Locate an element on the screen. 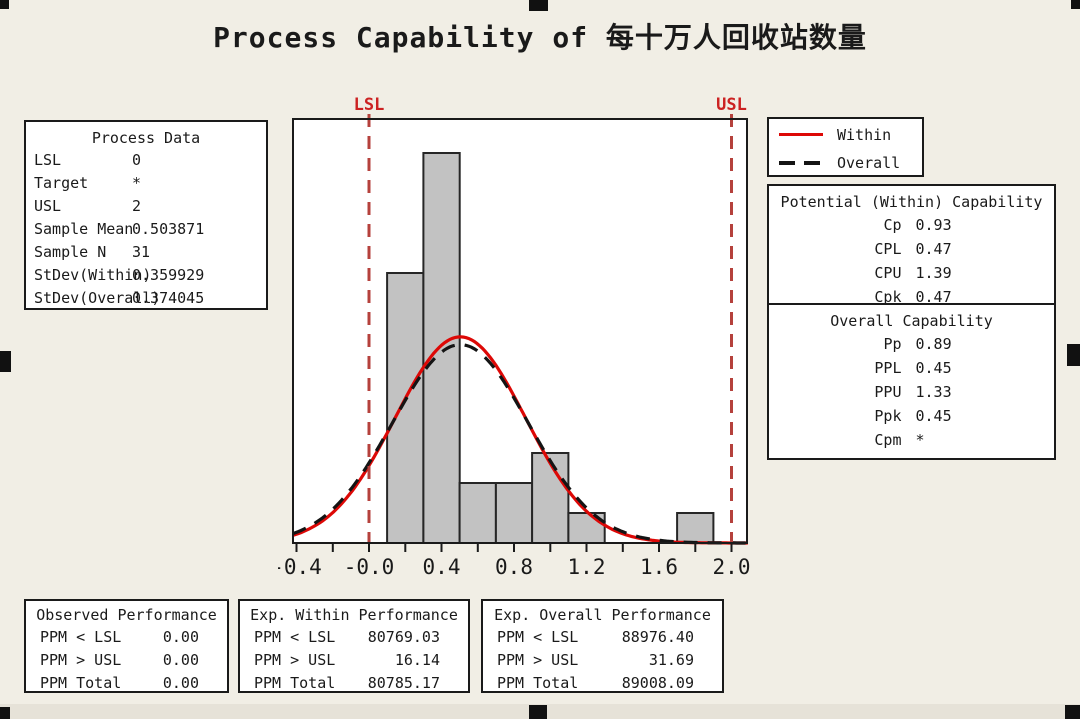 This screenshot has height=719, width=1080. stat-row: Pp 0.89 is located at coordinates (911, 344).